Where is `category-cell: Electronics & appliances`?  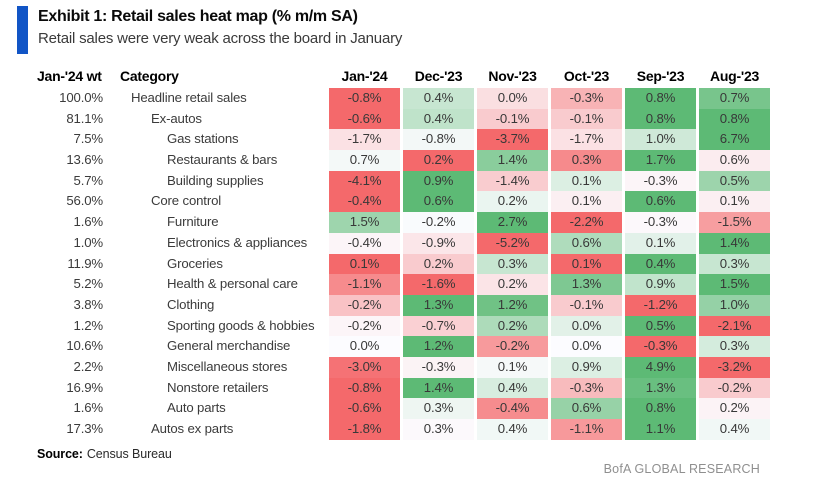 category-cell: Electronics & appliances is located at coordinates (237, 242).